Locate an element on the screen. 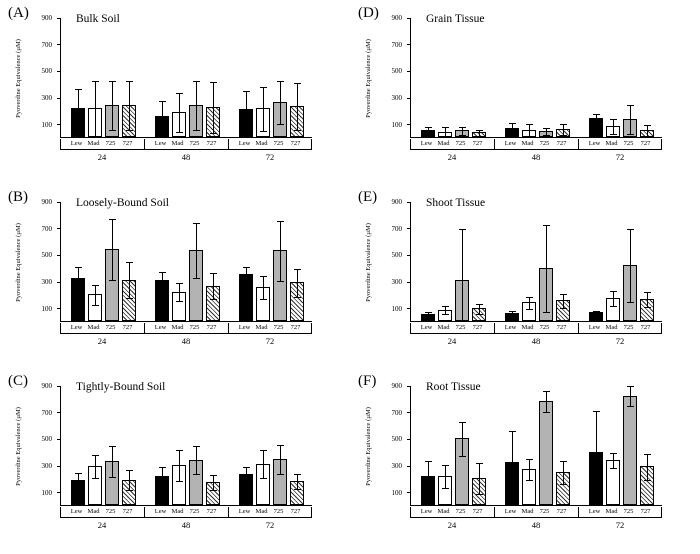 Image resolution: width=700 pixels, height=554 pixels. panel-letter: (F) is located at coordinates (367, 381).